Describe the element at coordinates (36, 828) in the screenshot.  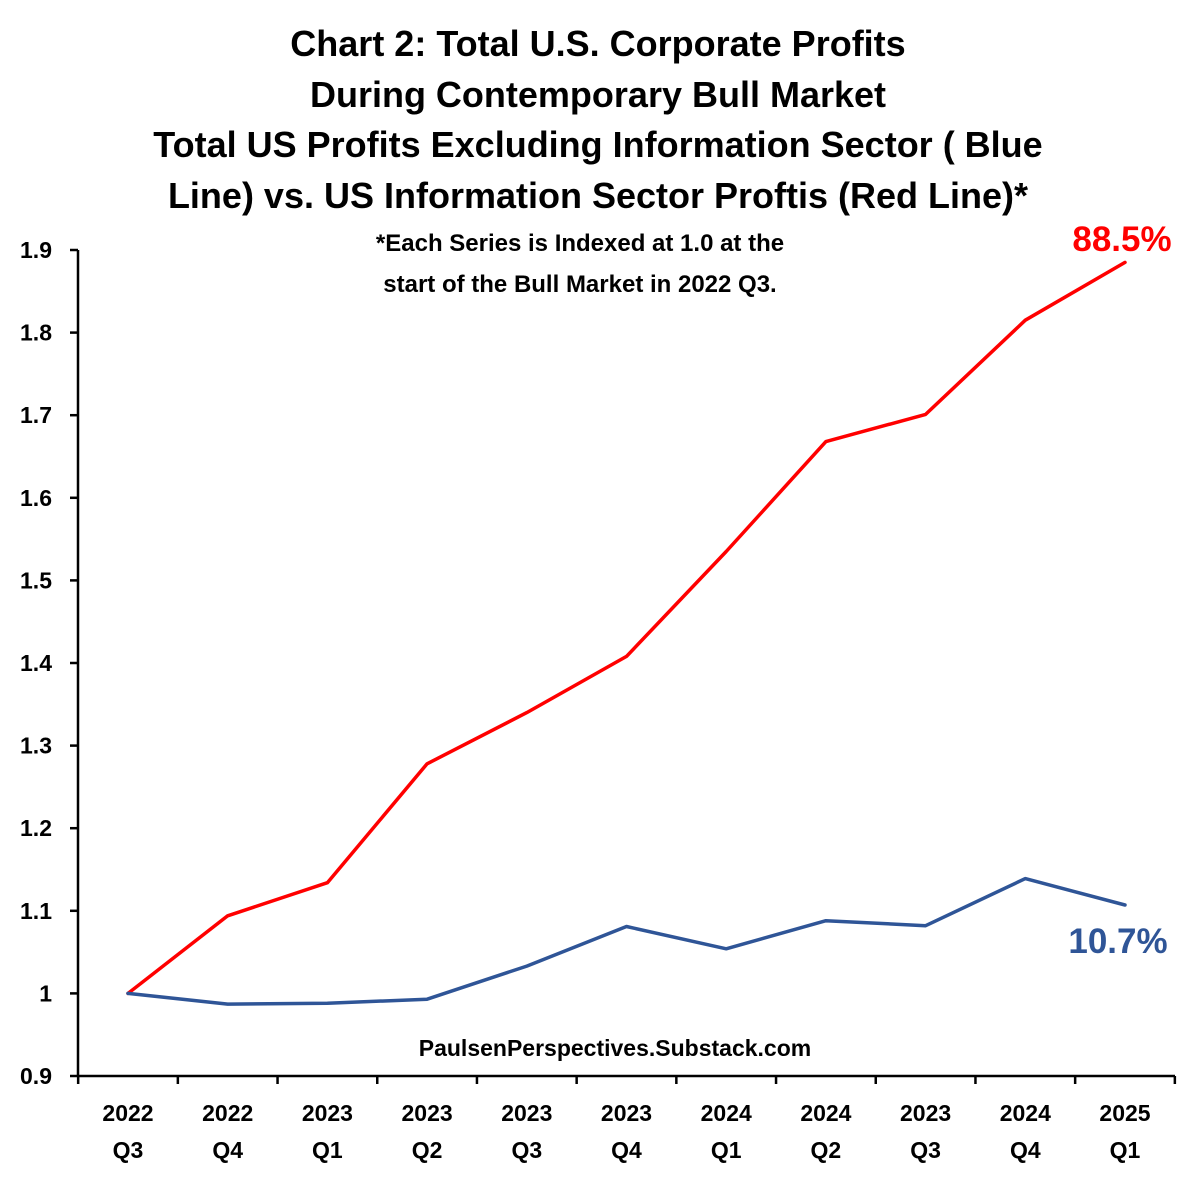
I see `y-tick-label: 1.2` at that location.